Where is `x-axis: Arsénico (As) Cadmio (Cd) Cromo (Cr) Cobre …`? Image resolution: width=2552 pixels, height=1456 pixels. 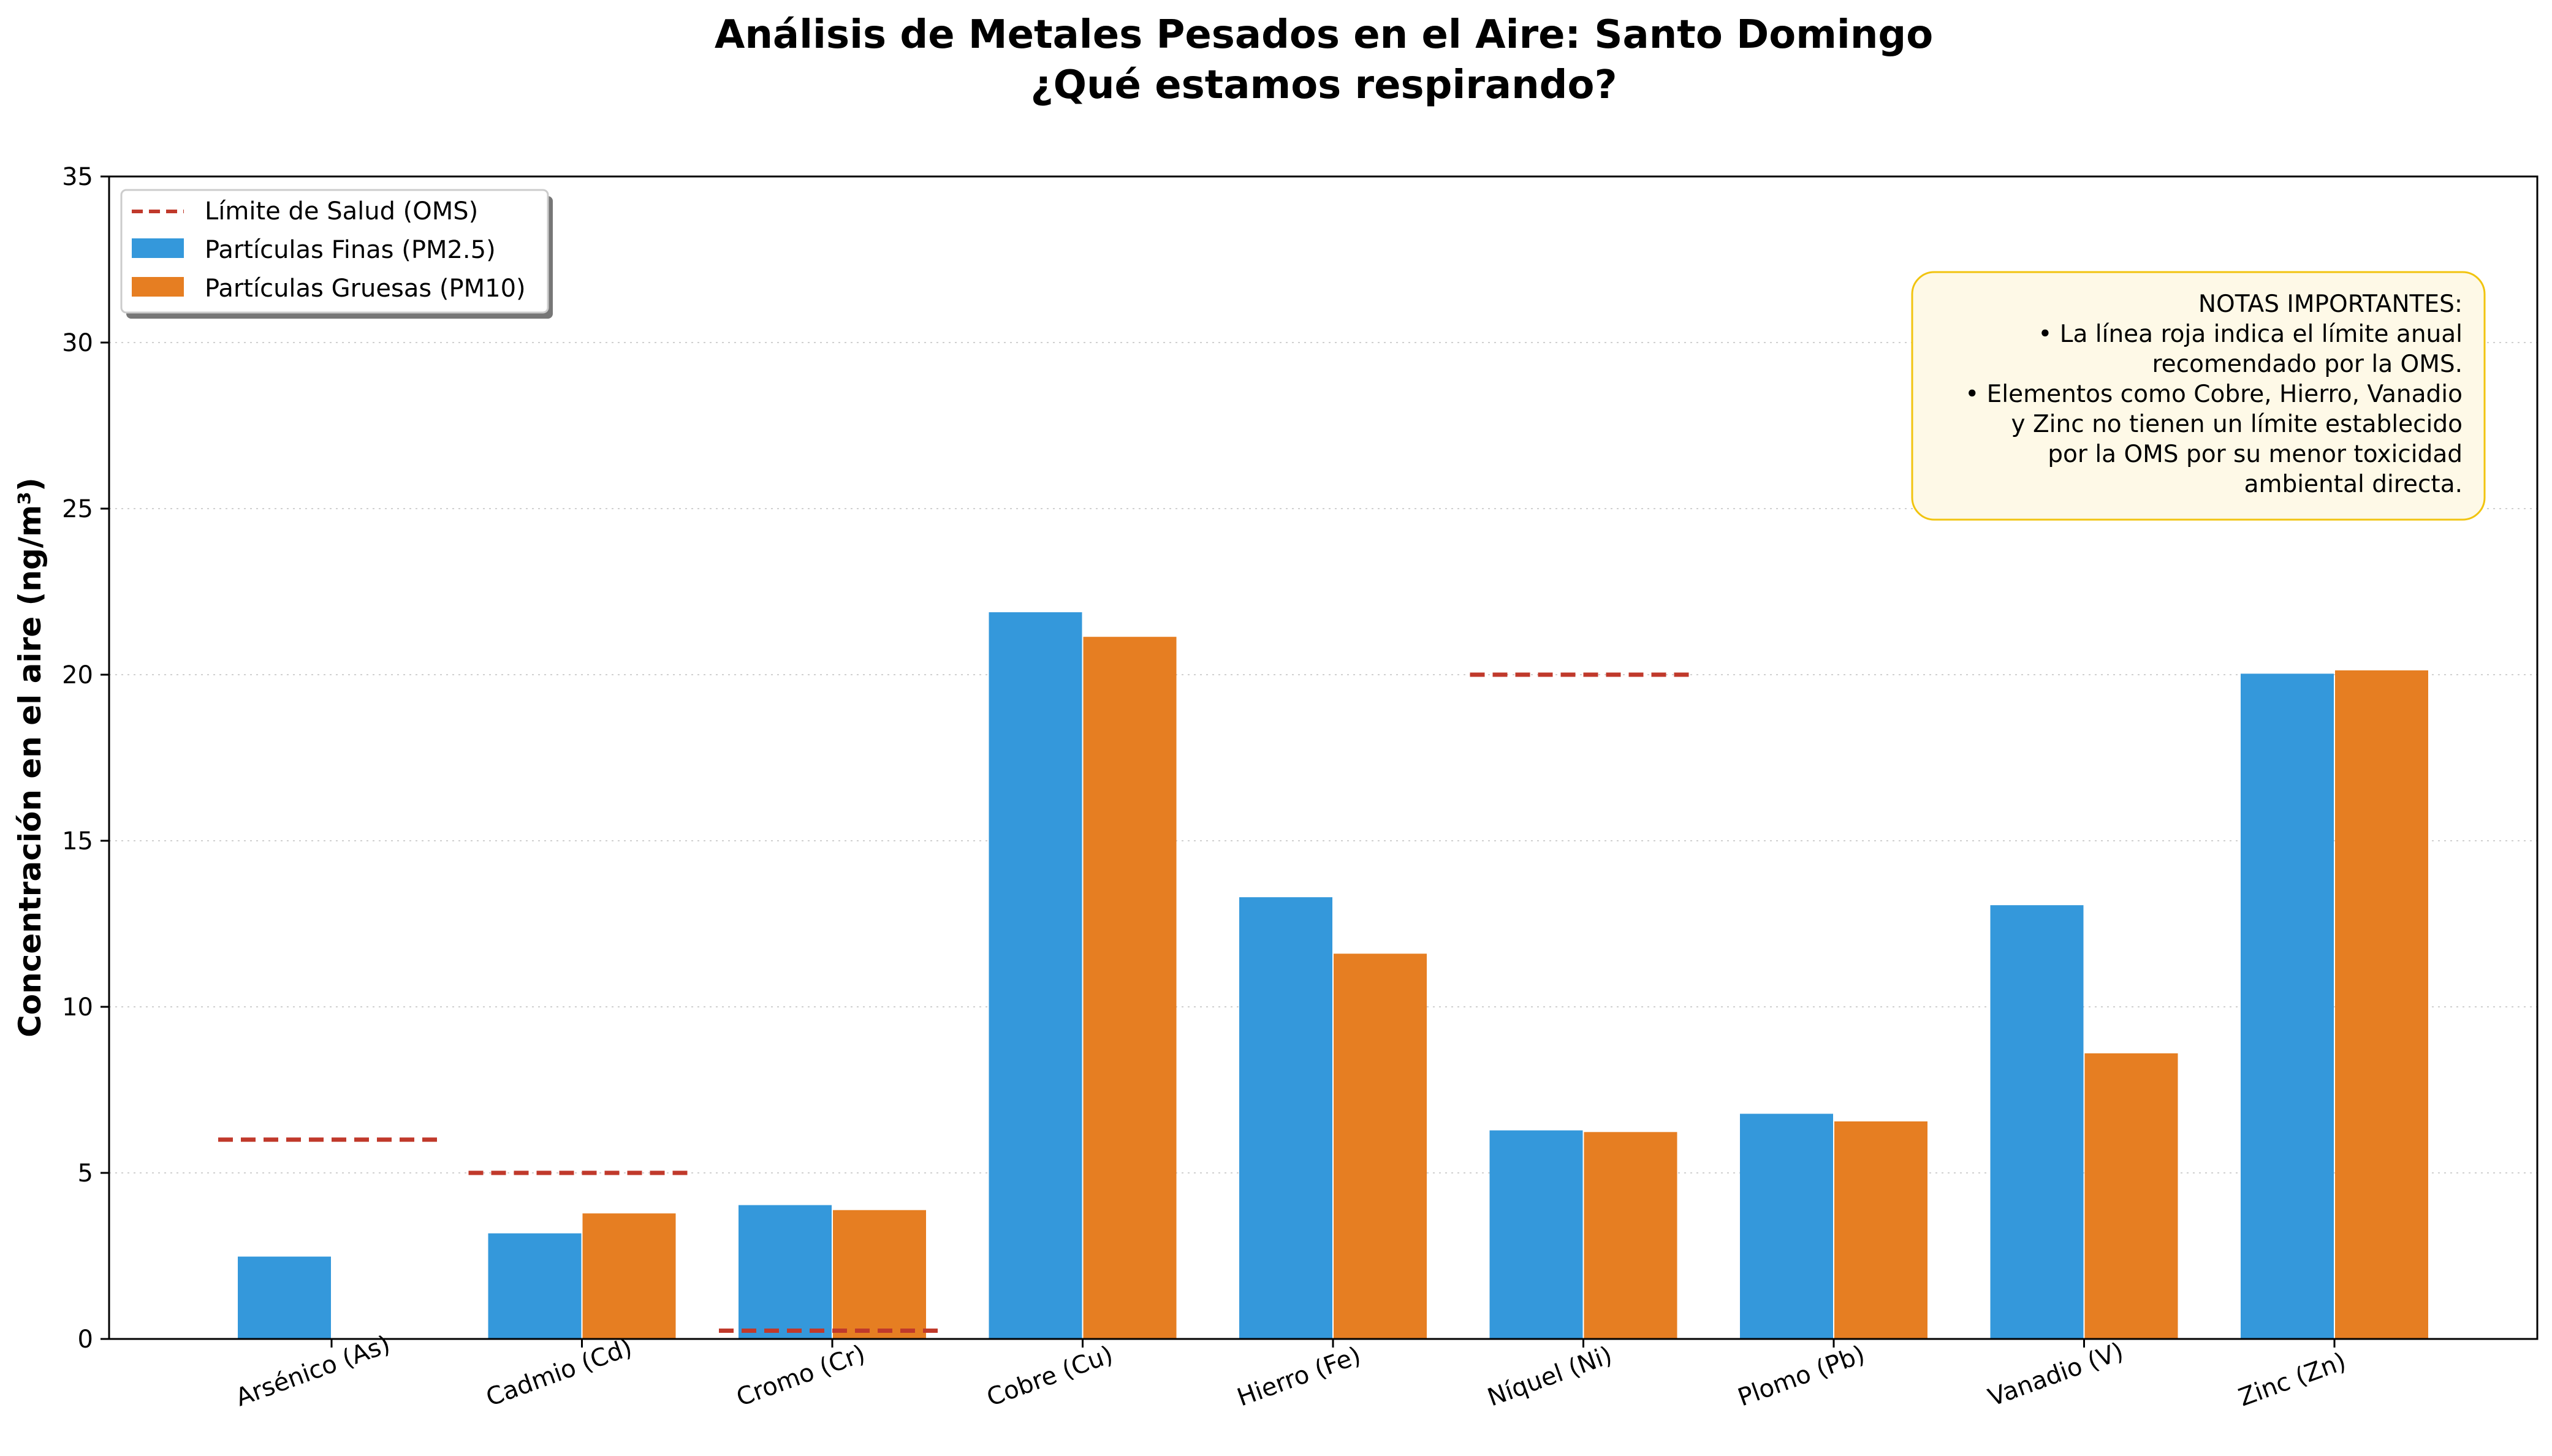 x-axis: Arsénico (As) Cadmio (Cd) Cromo (Cr) Cobre … is located at coordinates (1291, 1371).